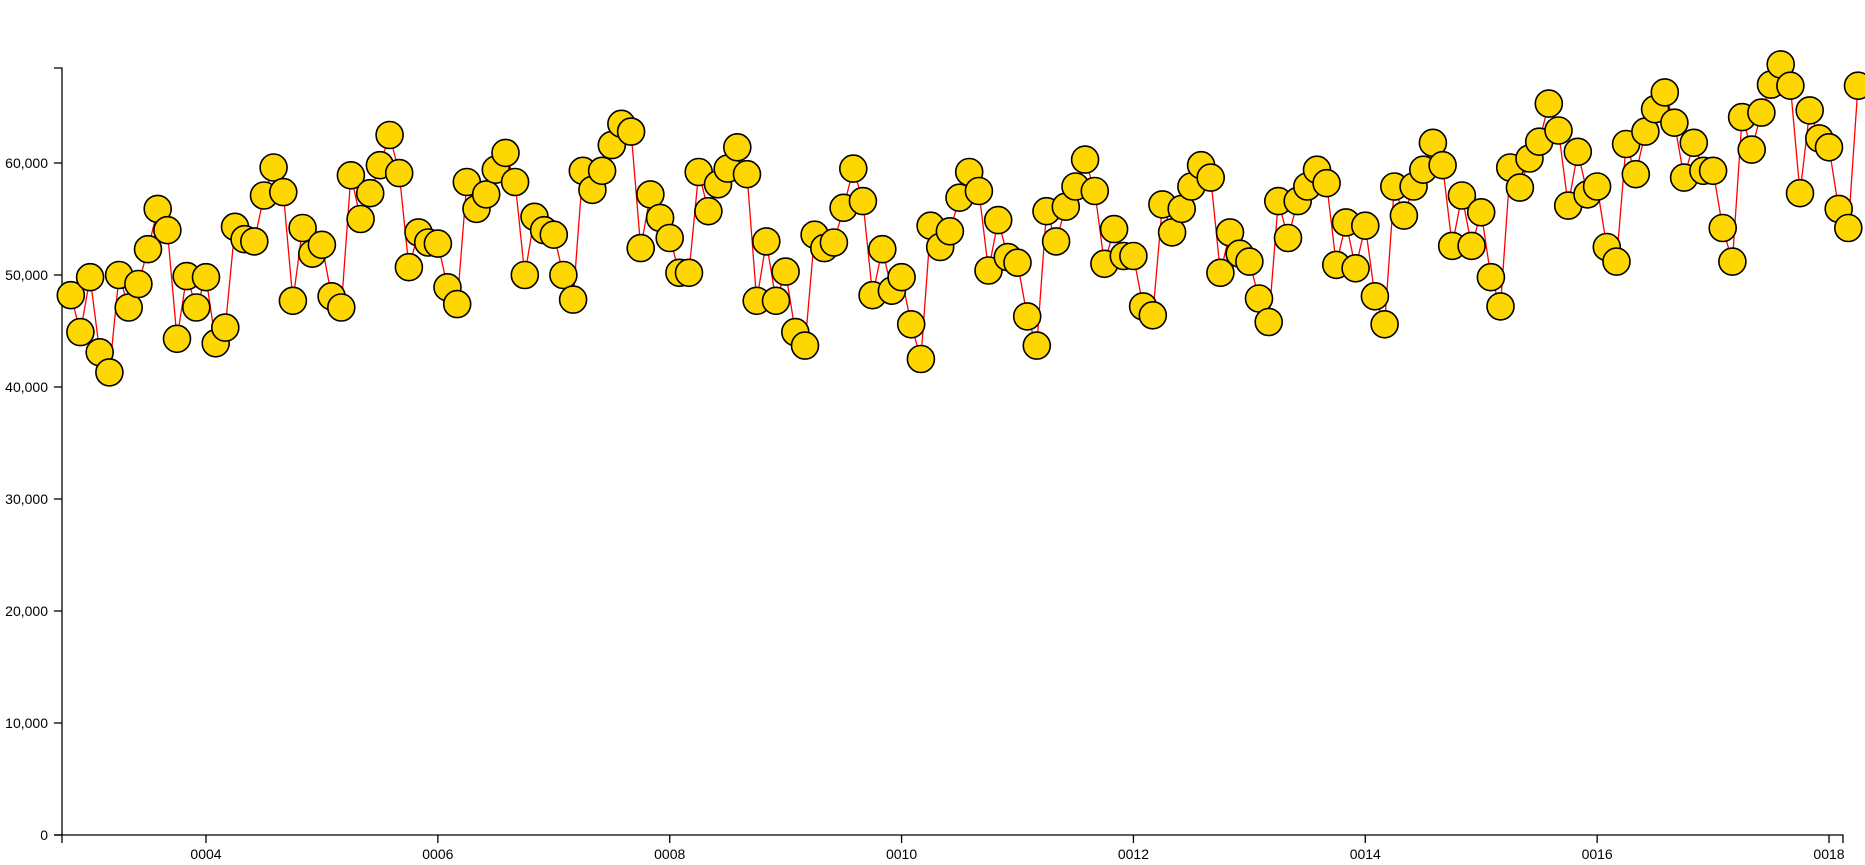  What do you see at coordinates (44, 835) in the screenshot?
I see `y-tick-label: 0` at bounding box center [44, 835].